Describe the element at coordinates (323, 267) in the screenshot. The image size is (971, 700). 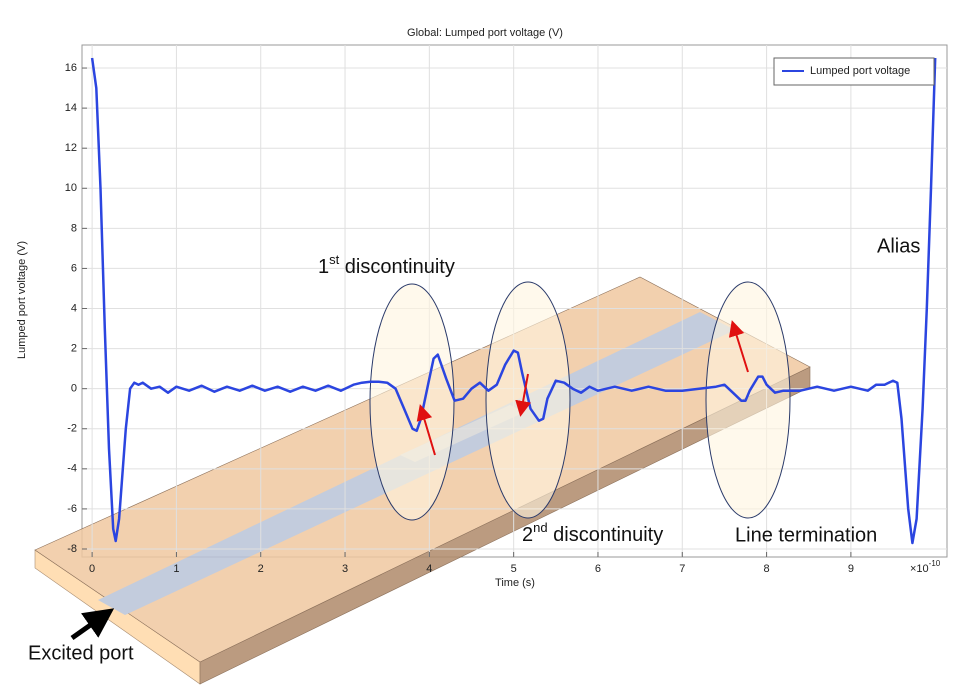
I see `annotation-text: 1` at that location.